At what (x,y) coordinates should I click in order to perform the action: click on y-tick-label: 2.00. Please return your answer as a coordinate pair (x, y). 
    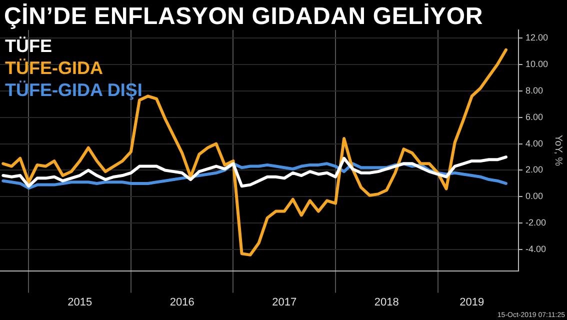
    Looking at the image, I should click on (534, 169).